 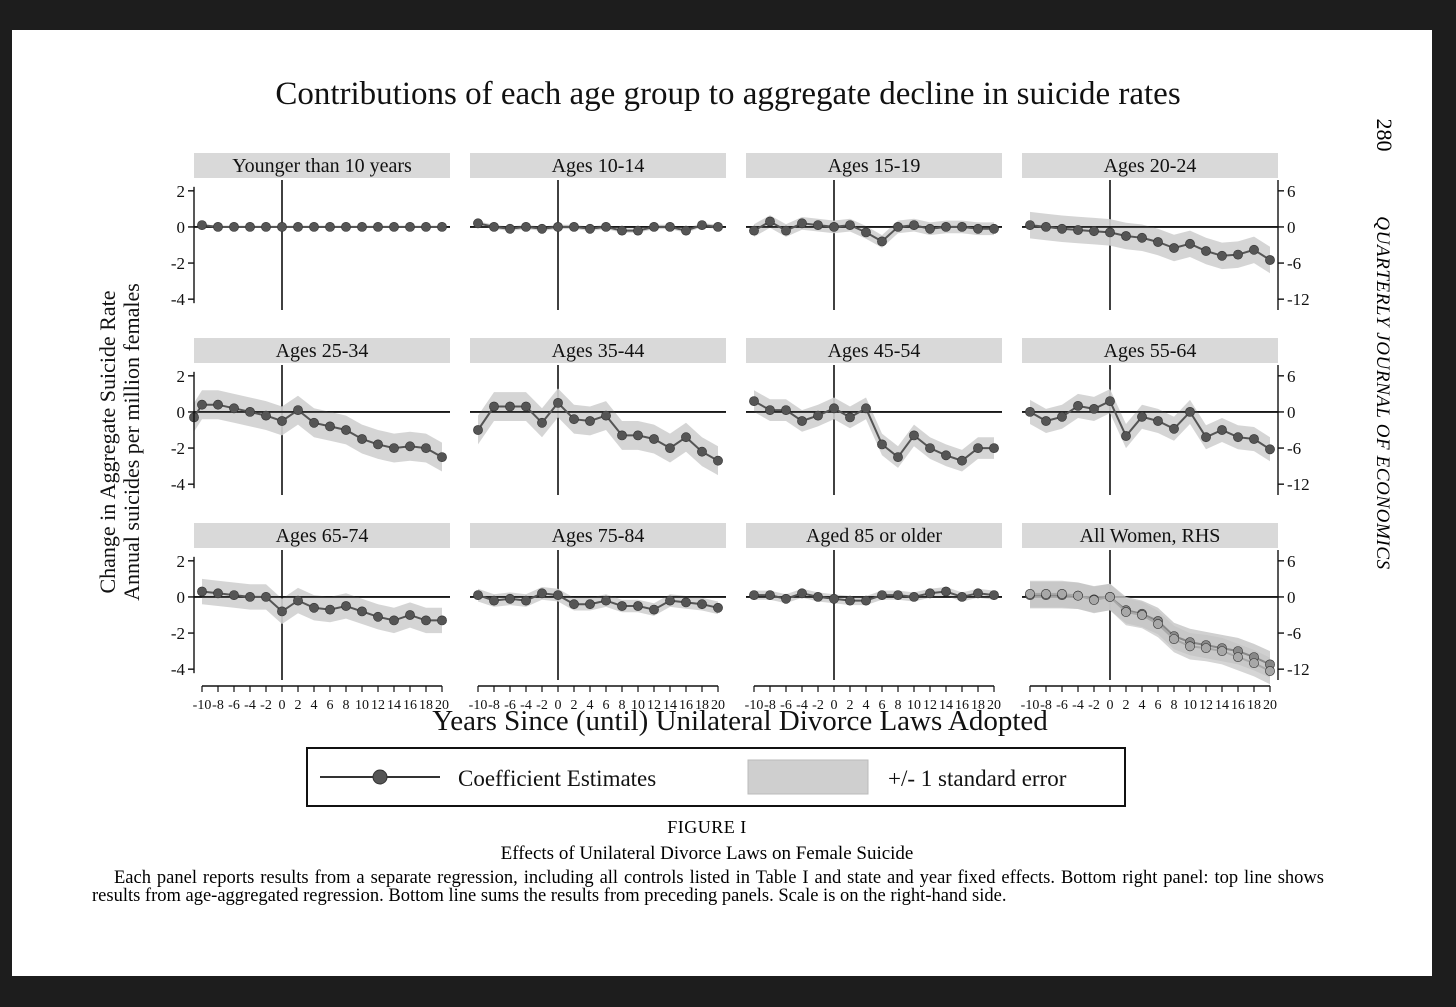 I want to click on panel-title: Ages 75-84, so click(x=598, y=536).